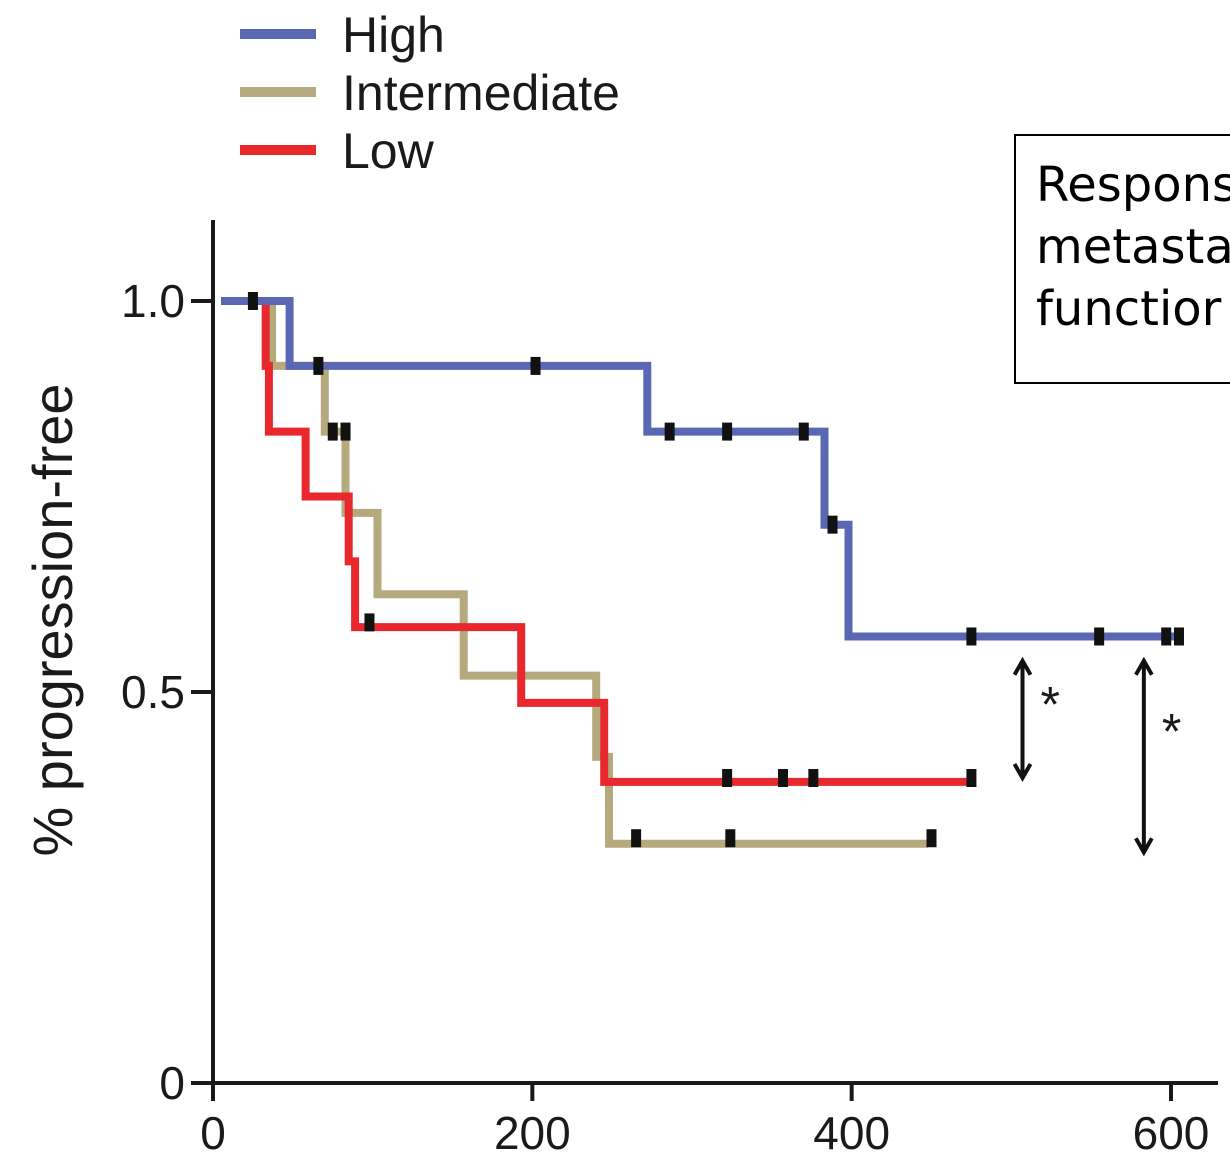 This screenshot has height=1166, width=1230. What do you see at coordinates (213, 1133) in the screenshot?
I see `x-tick-label: 0` at bounding box center [213, 1133].